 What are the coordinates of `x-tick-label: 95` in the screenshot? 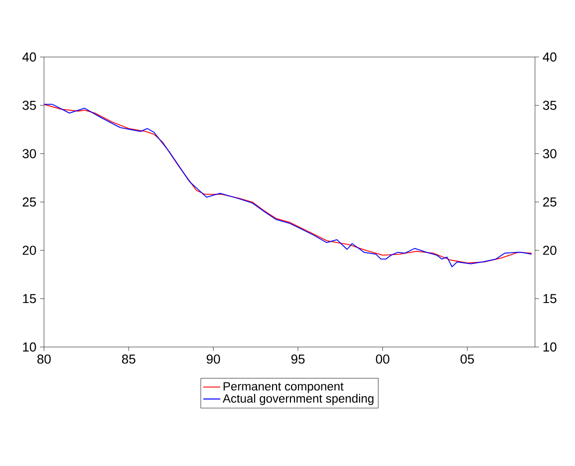 It's located at (298, 359).